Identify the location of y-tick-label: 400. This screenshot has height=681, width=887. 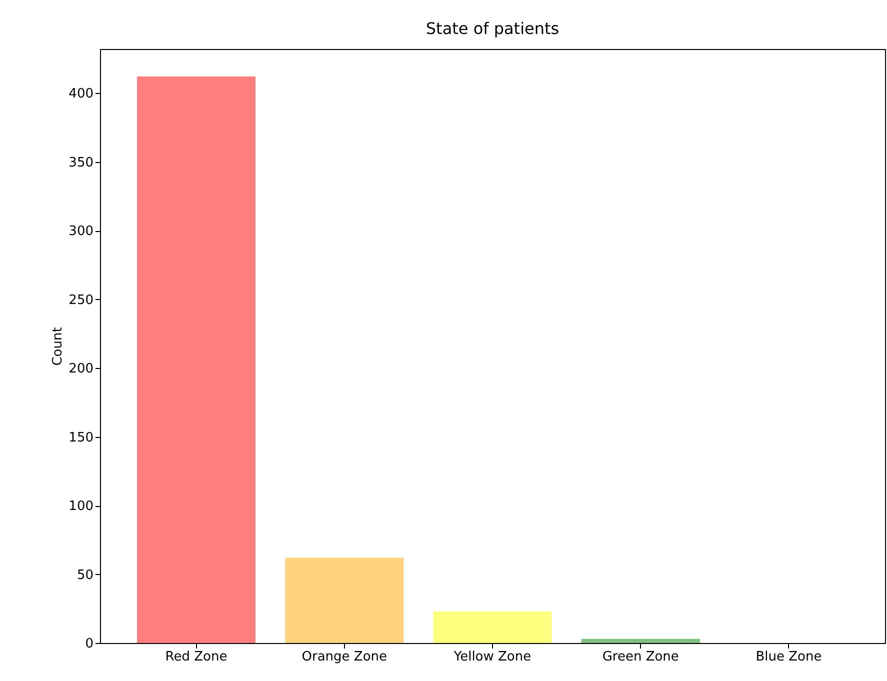
(81, 94).